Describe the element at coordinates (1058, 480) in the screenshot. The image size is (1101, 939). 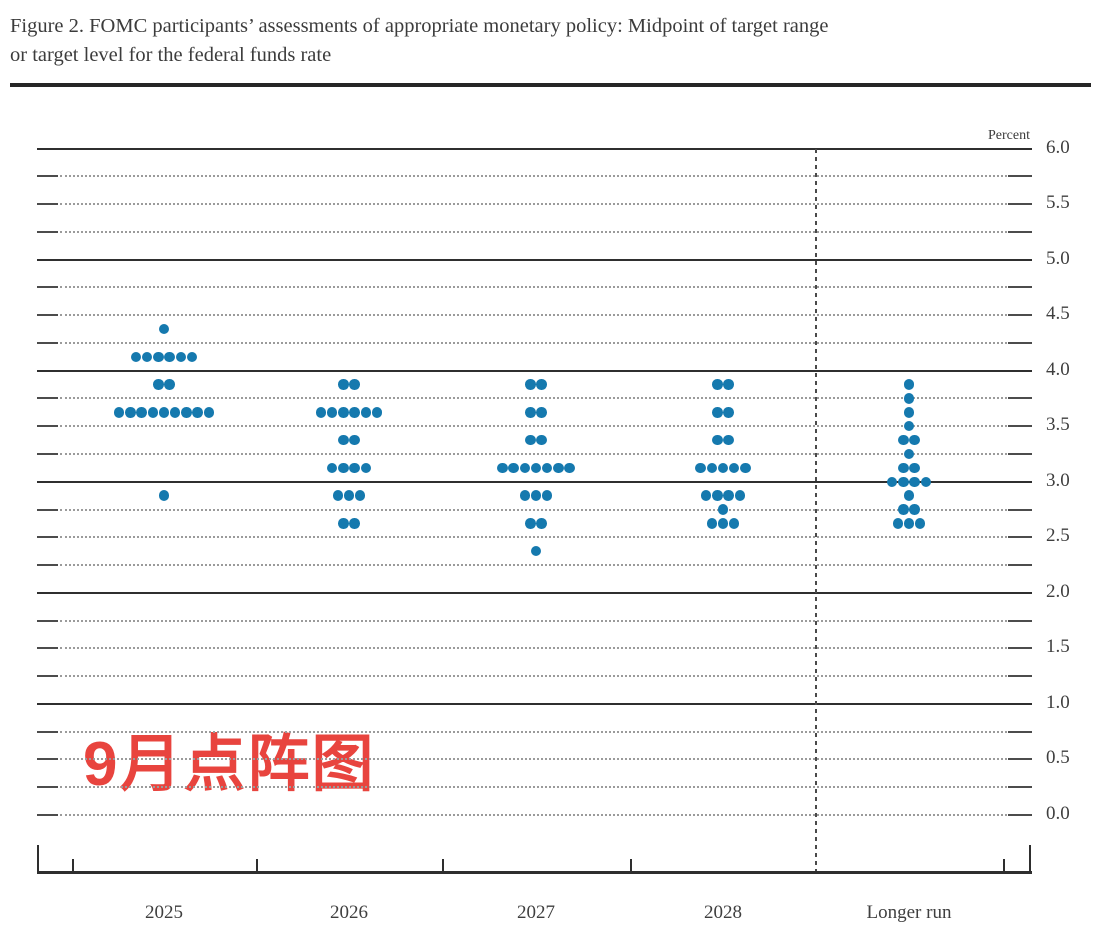
I see `y-axis-label: 3.0` at that location.